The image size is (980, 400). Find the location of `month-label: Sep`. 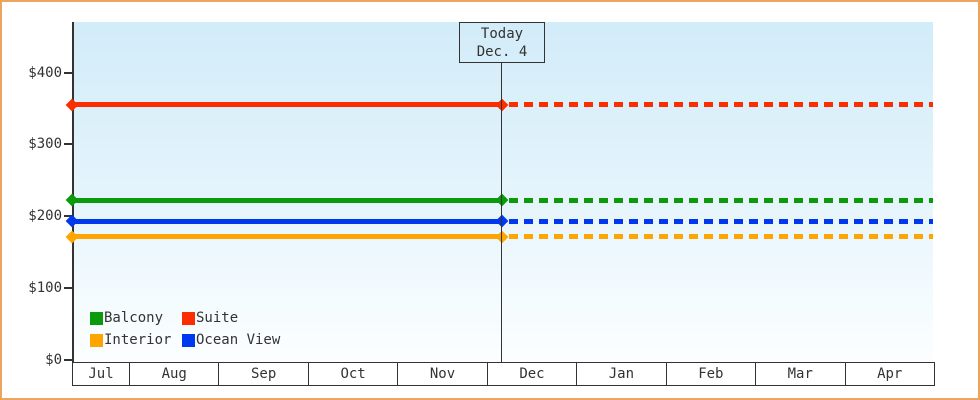

month-label: Sep is located at coordinates (264, 374).